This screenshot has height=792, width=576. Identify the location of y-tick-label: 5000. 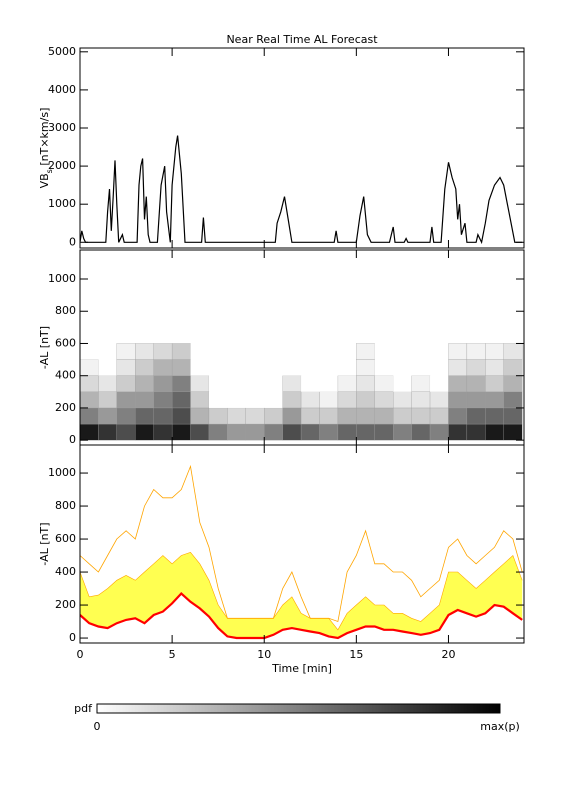
(62, 51).